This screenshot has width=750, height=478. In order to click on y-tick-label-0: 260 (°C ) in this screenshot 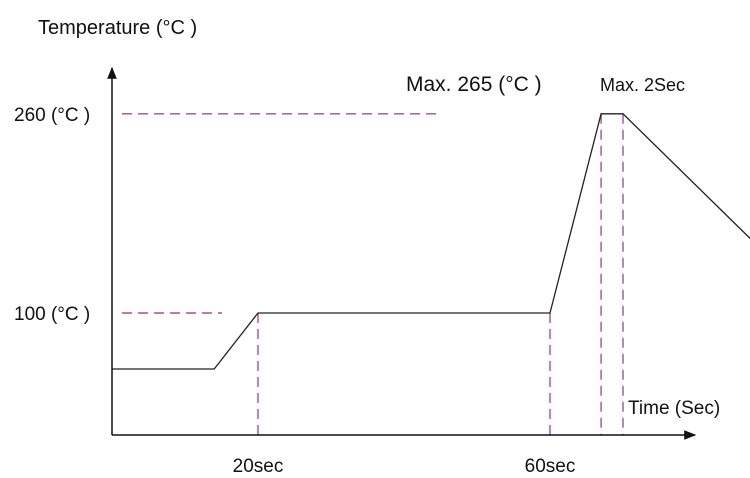, I will do `click(52, 115)`.